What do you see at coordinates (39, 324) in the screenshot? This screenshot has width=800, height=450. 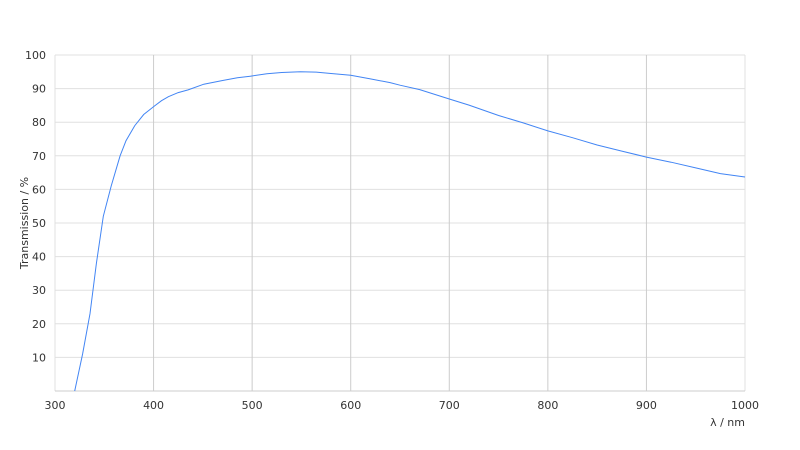 I see `y-tick-label: 20` at bounding box center [39, 324].